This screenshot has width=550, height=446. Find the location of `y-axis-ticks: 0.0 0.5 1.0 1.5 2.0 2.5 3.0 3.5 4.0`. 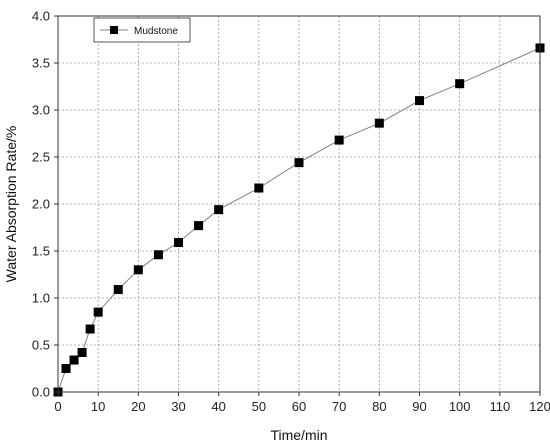

y-axis-ticks: 0.0 0.5 1.0 1.5 2.0 2.5 3.0 3.5 4.0 is located at coordinates (45, 204).